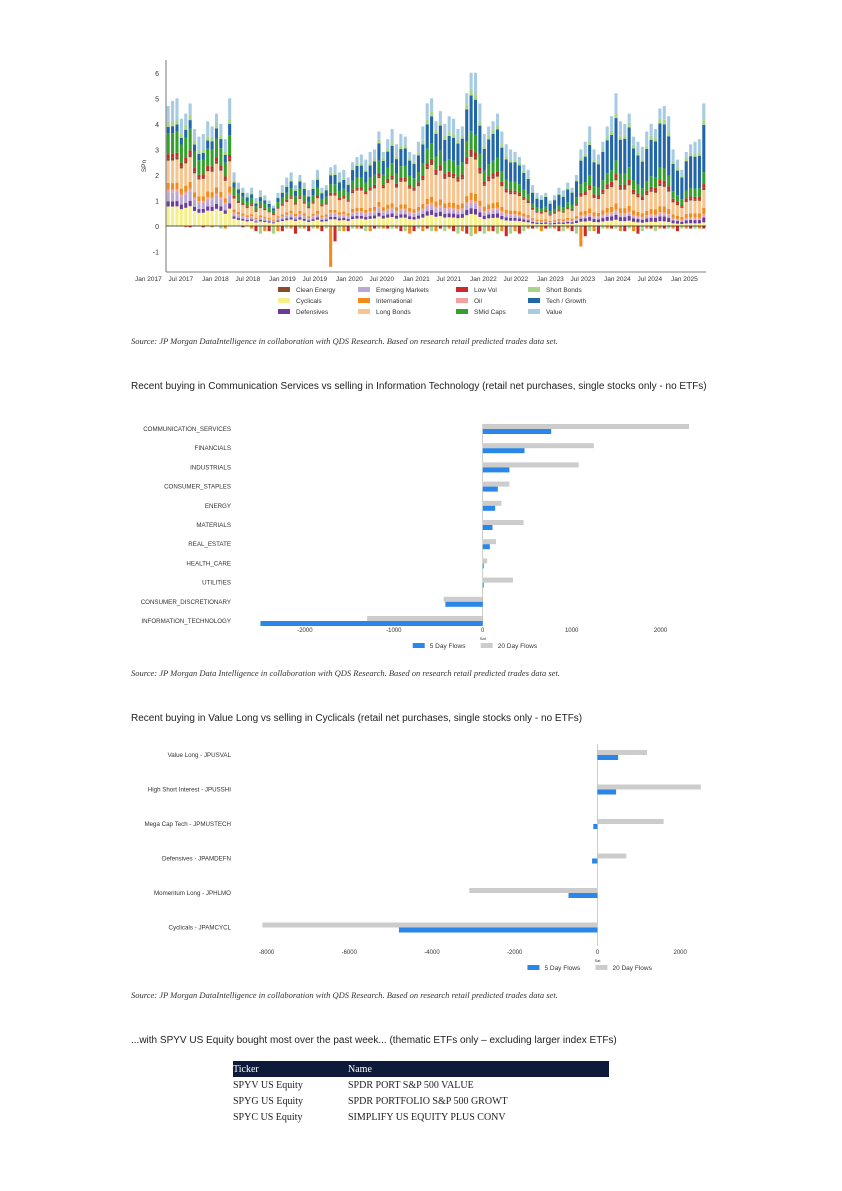 The width and height of the screenshot is (842, 1191). I want to click on legend-label: Value, so click(554, 312).